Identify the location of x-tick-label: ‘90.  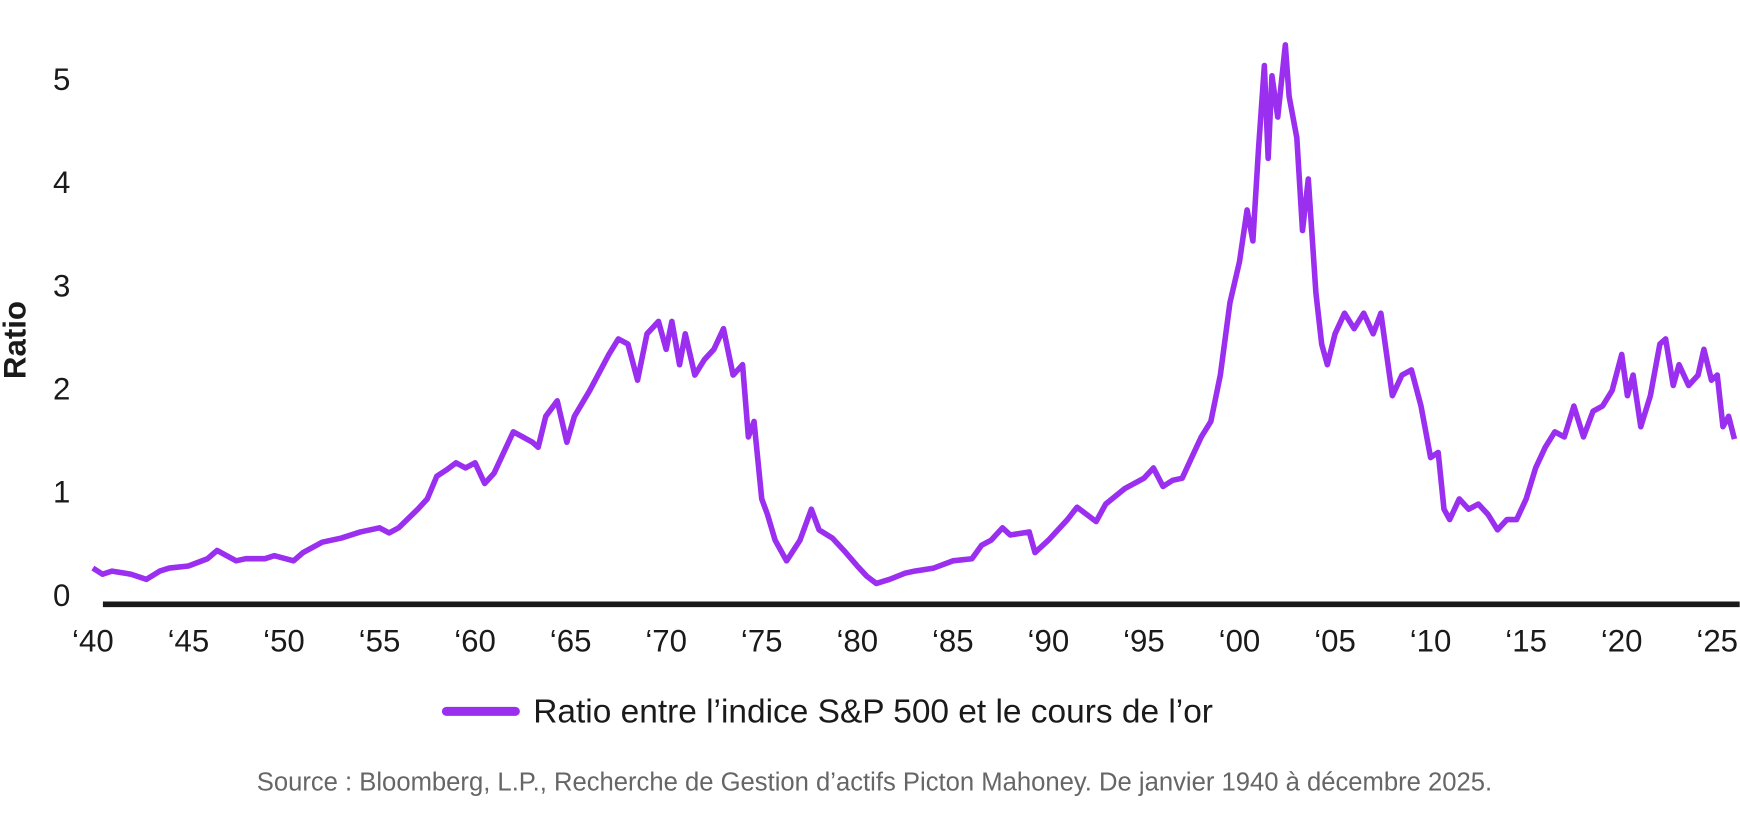
(1049, 641).